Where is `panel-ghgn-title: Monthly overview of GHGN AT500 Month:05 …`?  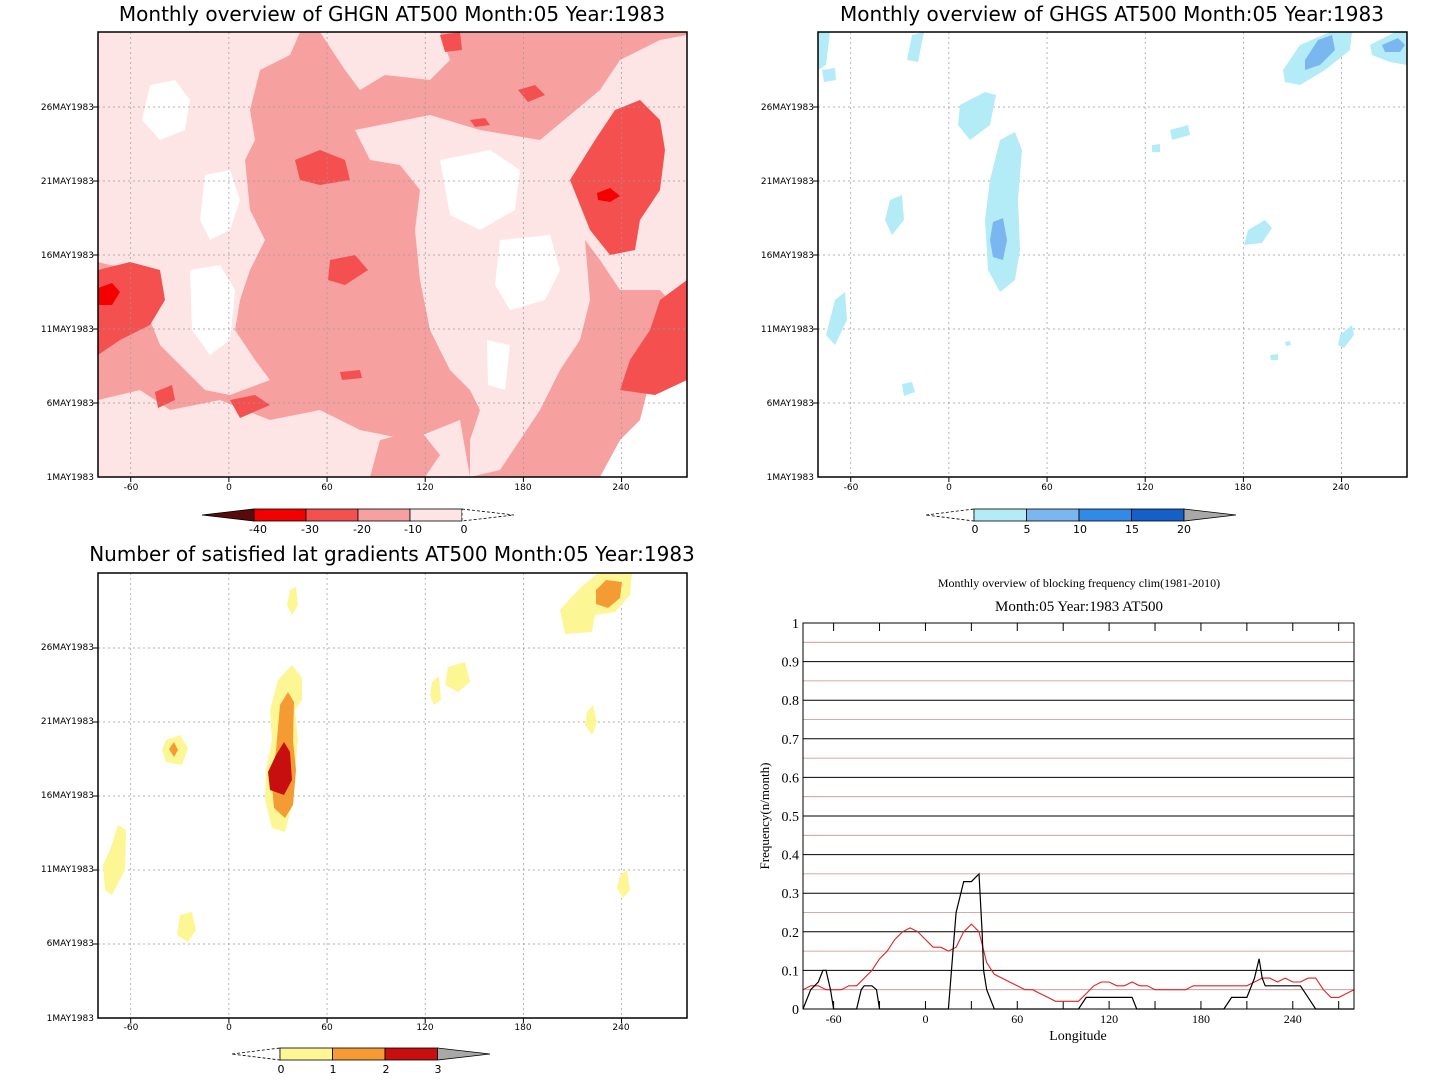 panel-ghgn-title: Monthly overview of GHGN AT500 Month:05 … is located at coordinates (392, 14).